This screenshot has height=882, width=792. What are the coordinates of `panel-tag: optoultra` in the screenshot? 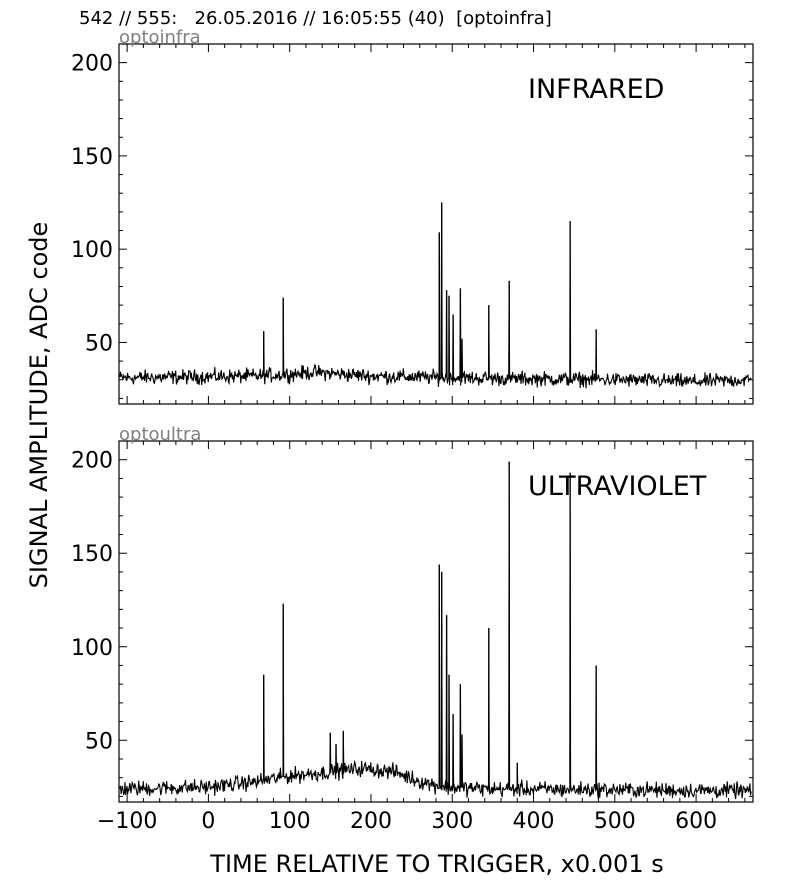 It's located at (160, 434).